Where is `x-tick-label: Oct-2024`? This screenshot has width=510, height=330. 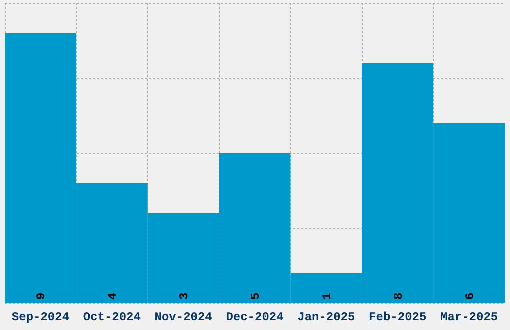 x-tick-label: Oct-2024 is located at coordinates (112, 317).